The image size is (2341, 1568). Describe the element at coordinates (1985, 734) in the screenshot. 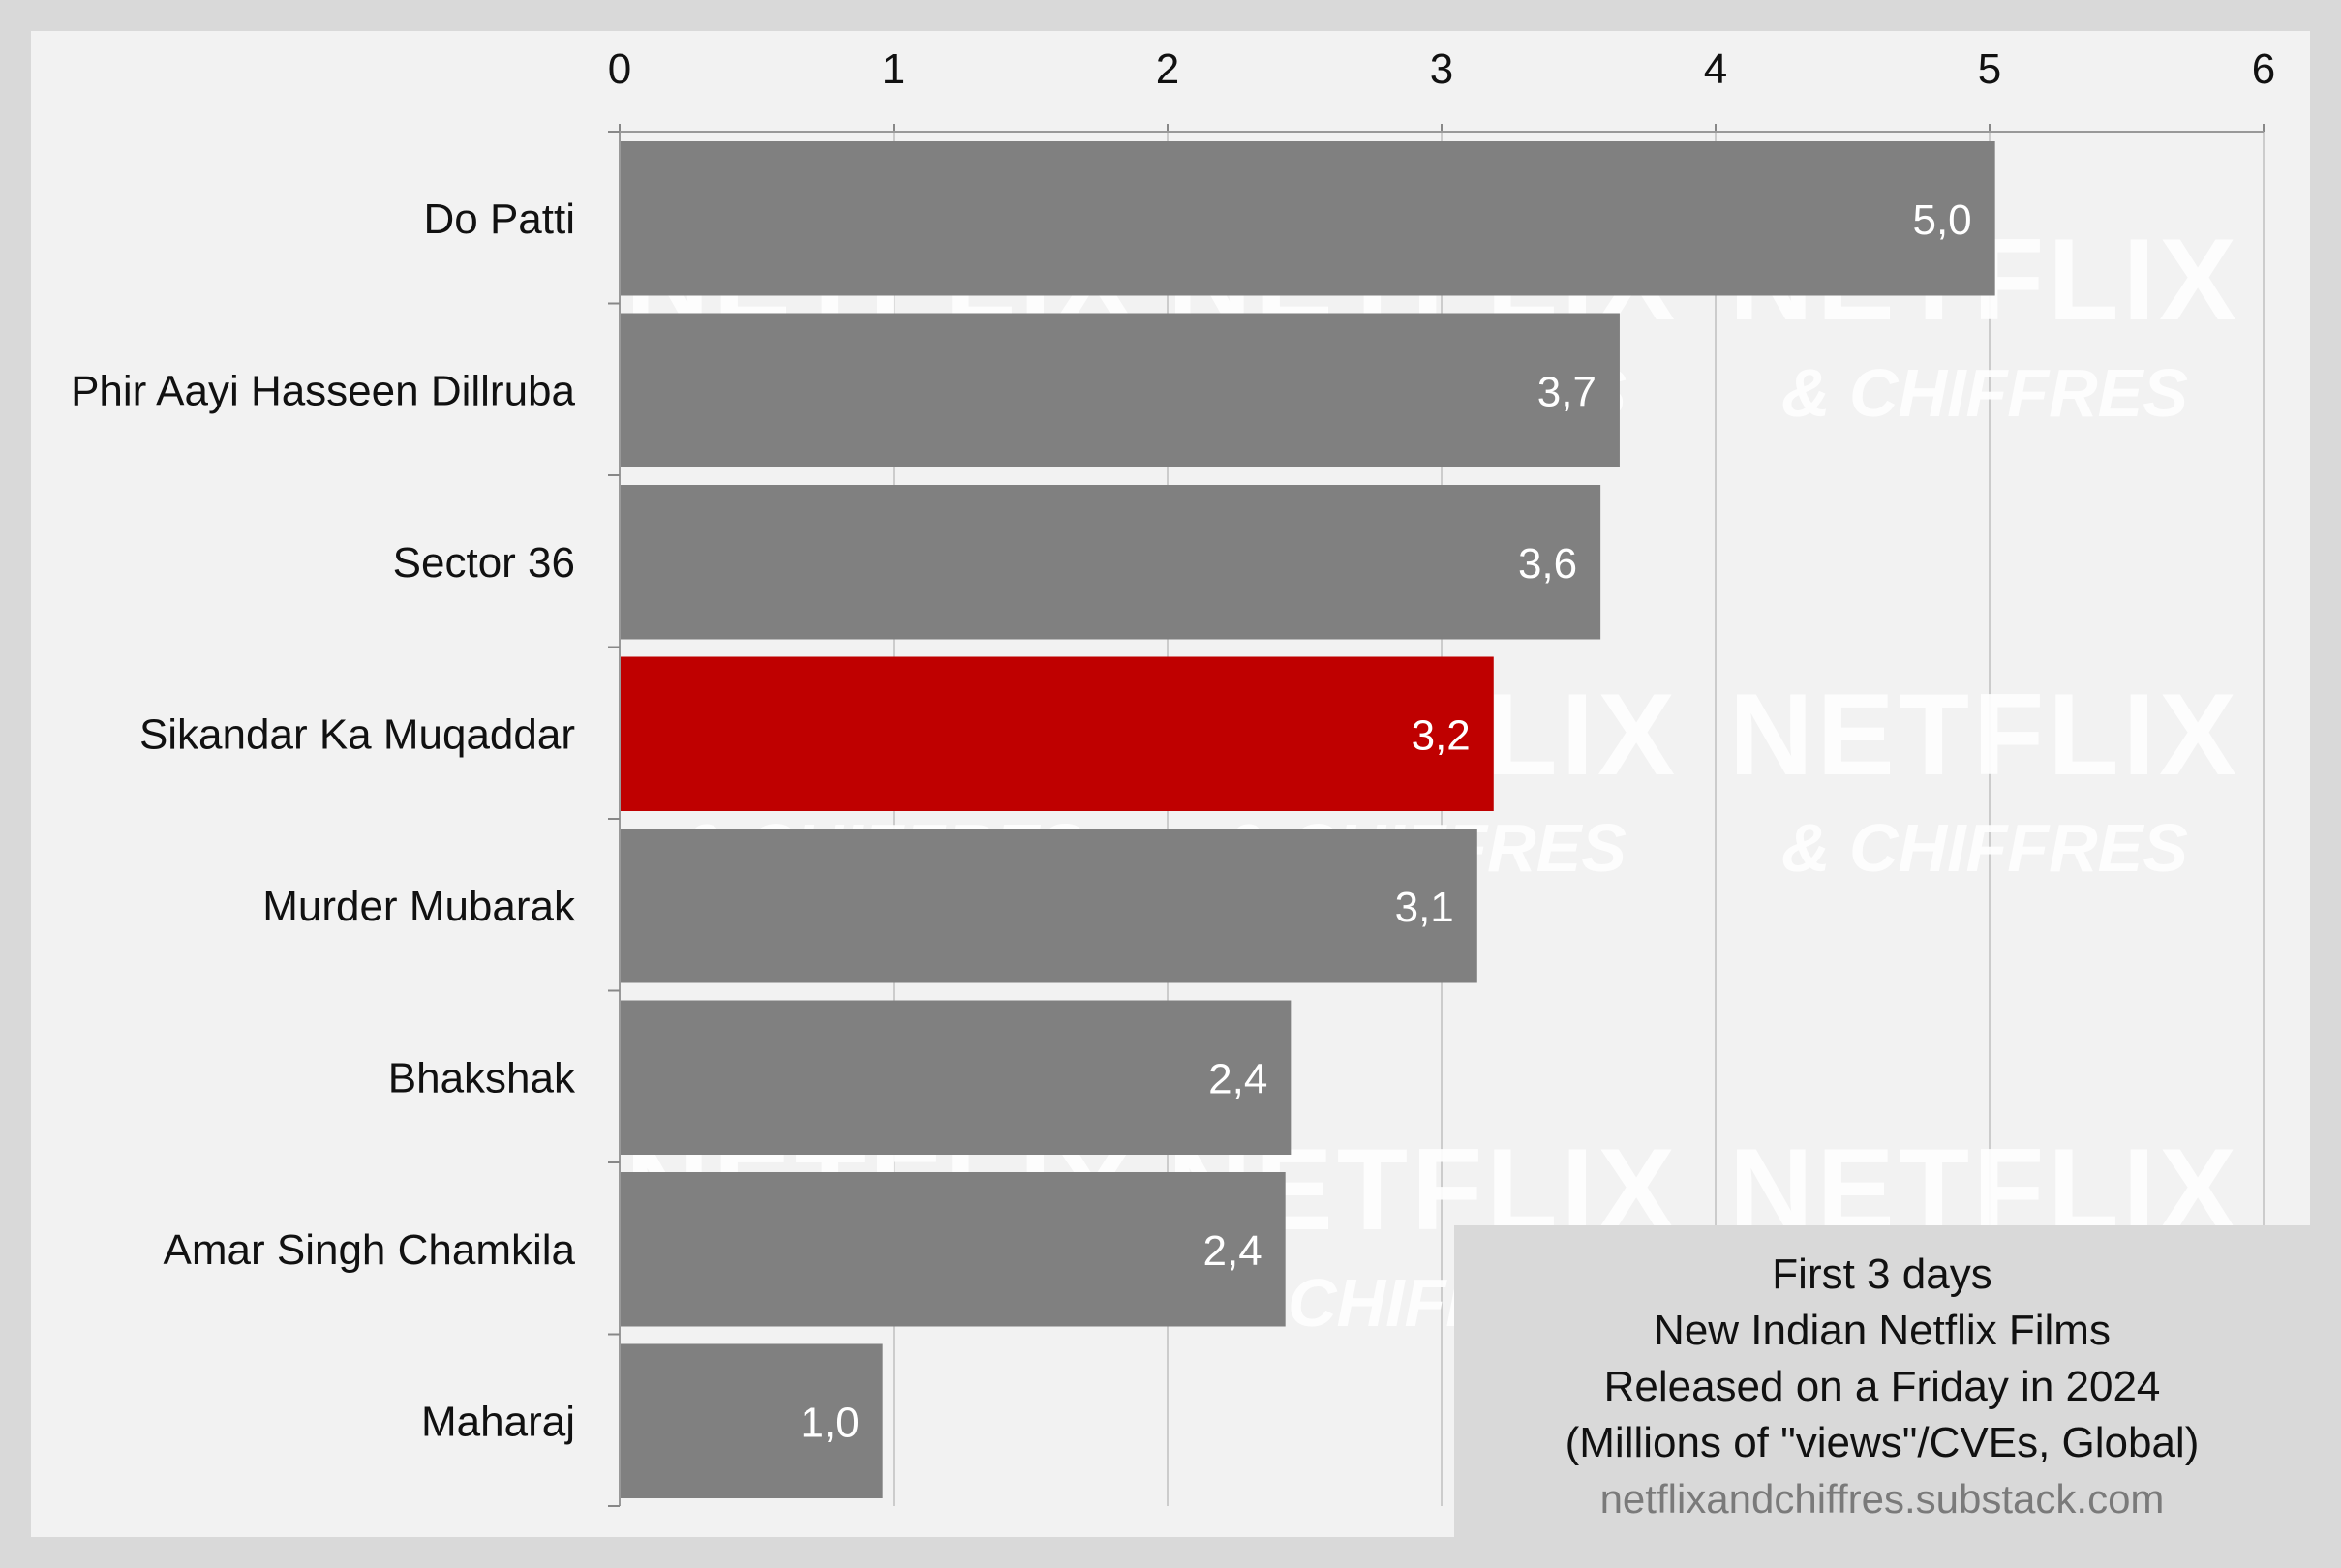

I see `watermark-logo: NETFLIX` at that location.